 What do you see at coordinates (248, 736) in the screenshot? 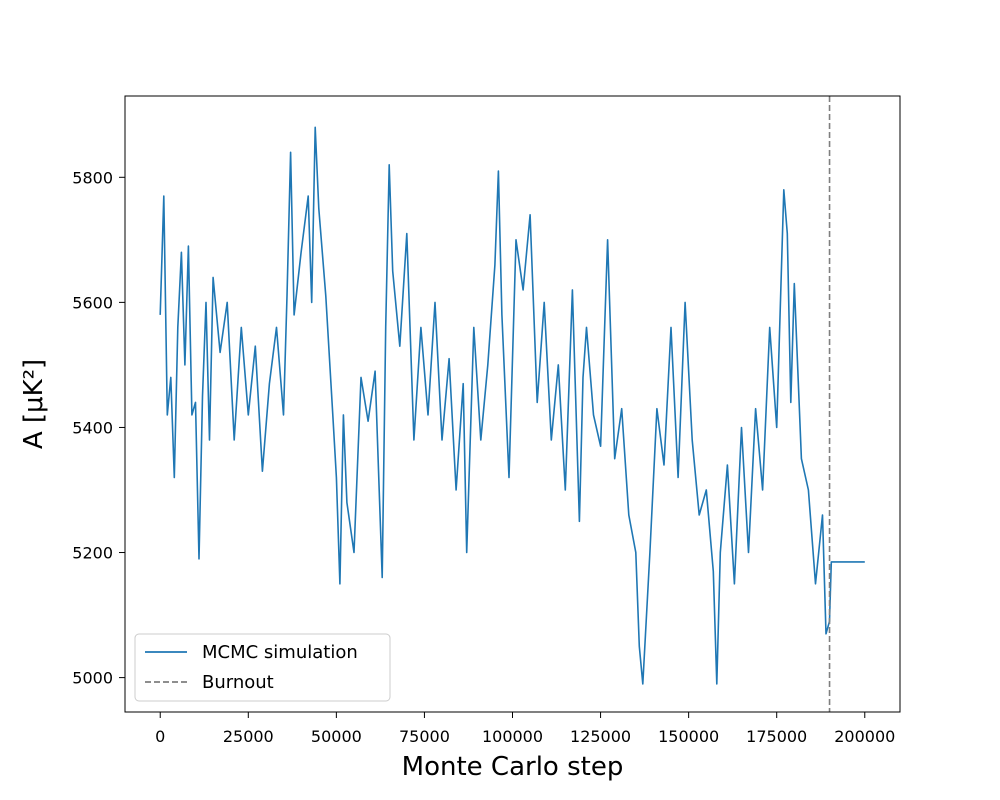
I see `x-tick-label: 25000` at bounding box center [248, 736].